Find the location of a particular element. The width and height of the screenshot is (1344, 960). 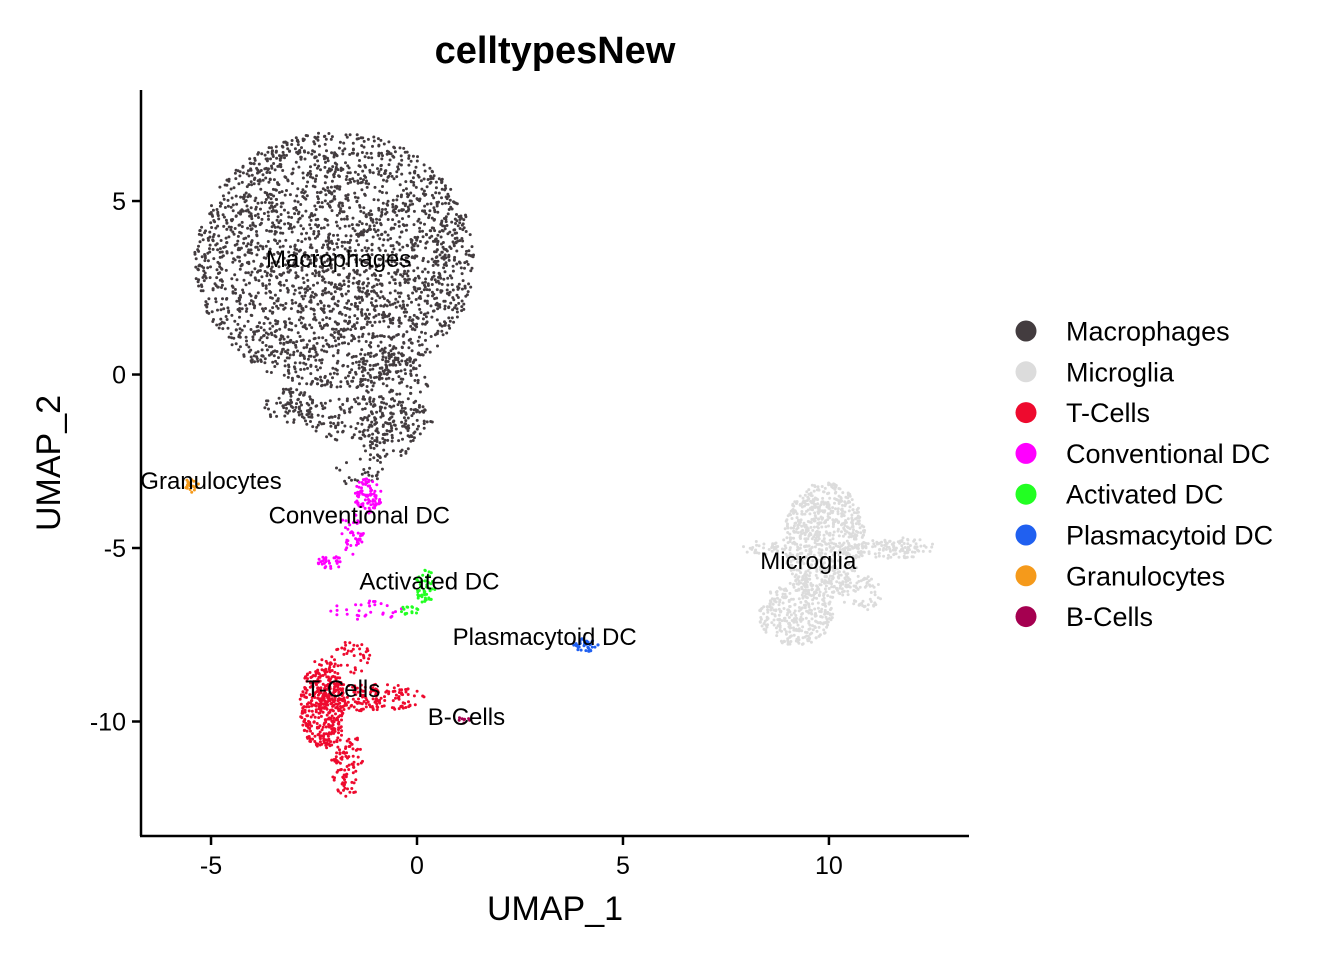

chart-title: celltypesNew is located at coordinates (555, 51).